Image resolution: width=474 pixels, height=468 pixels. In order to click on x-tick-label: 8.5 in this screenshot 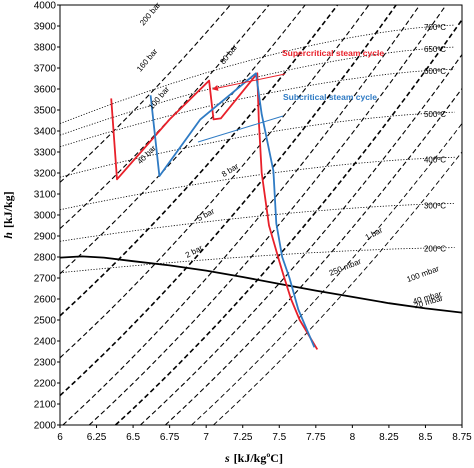, I will do `click(426, 437)`.